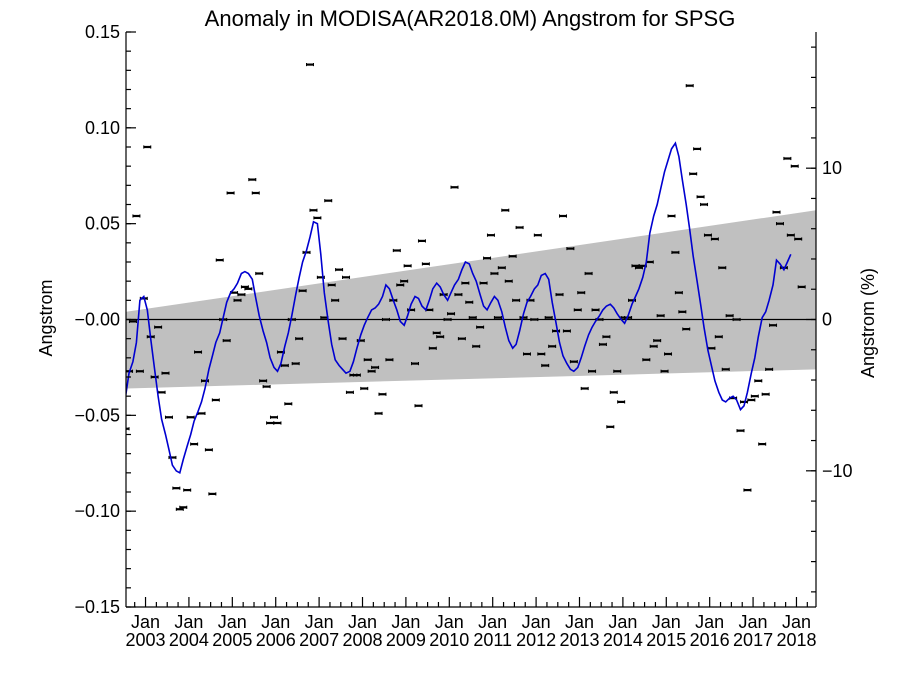 This screenshot has width=900, height=675. I want to click on x-tick-year: 2008, so click(362, 640).